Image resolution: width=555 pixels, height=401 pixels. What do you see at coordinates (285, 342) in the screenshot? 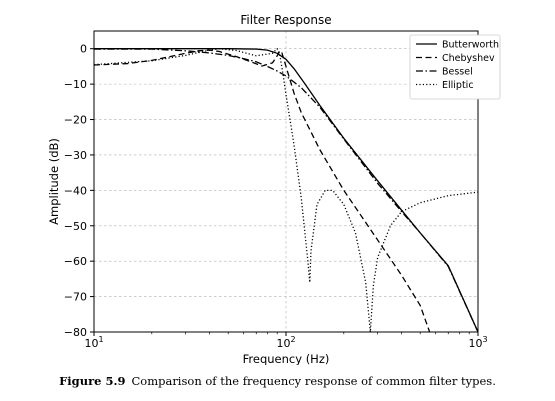
I see `x-tick-label: 10²` at bounding box center [285, 342].